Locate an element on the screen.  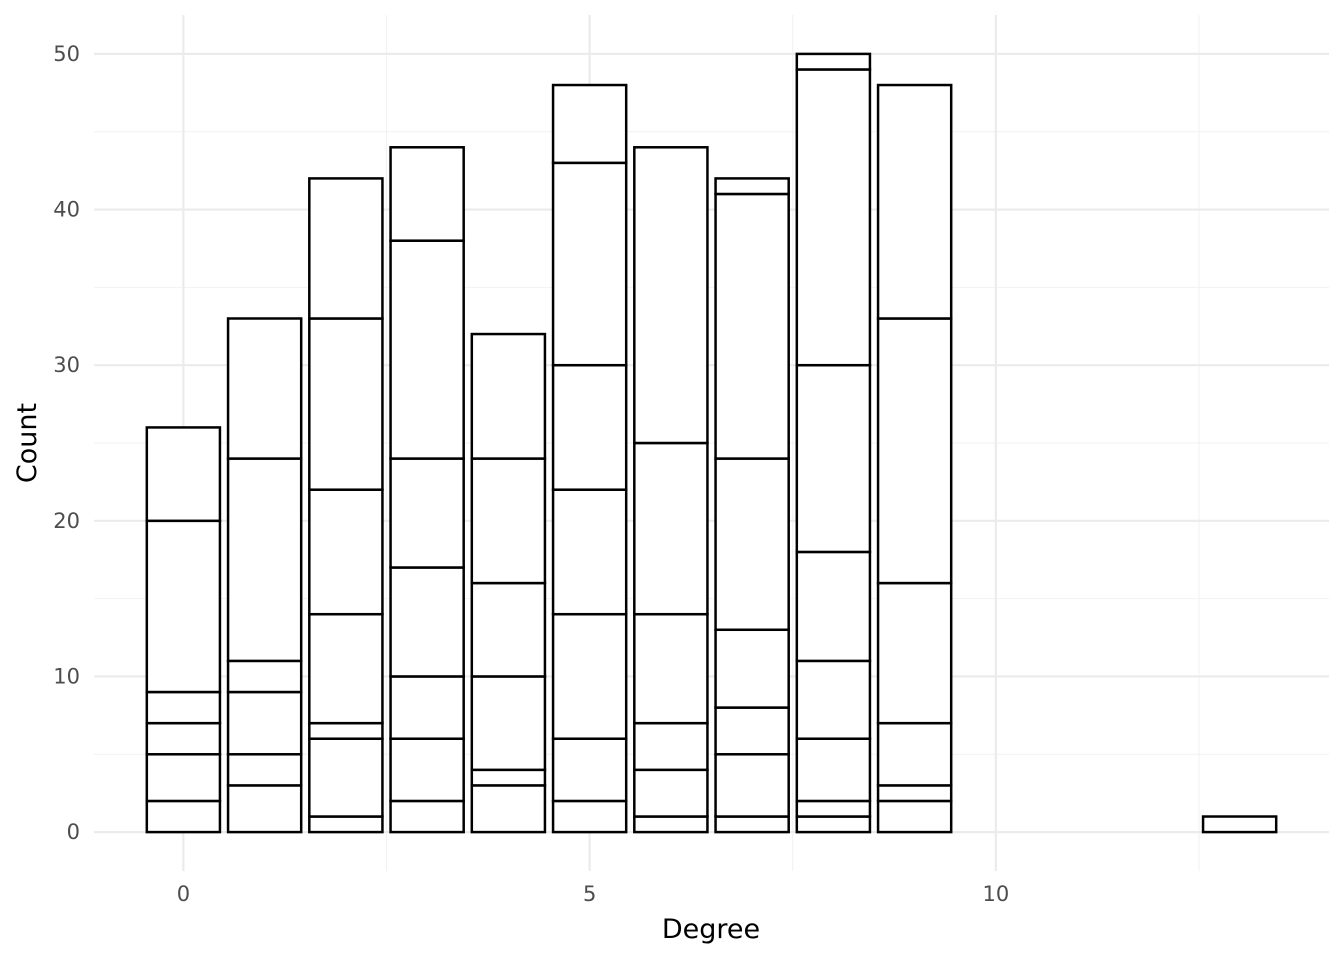
y-tick-label: 30 is located at coordinates (66, 365).